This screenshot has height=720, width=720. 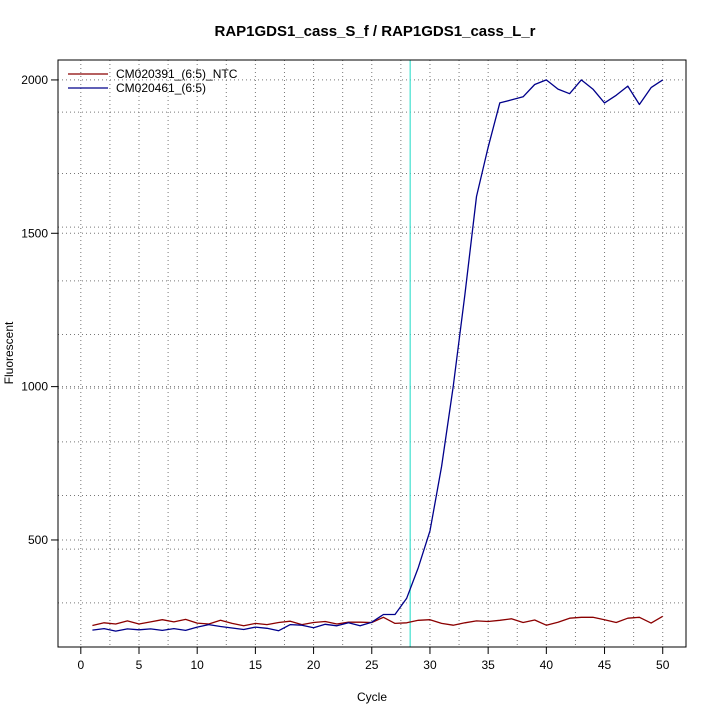 What do you see at coordinates (374, 31) in the screenshot?
I see `chart-title: RAP1GDS1_cass_S_f / RAP1GDS1_cass_L_r` at bounding box center [374, 31].